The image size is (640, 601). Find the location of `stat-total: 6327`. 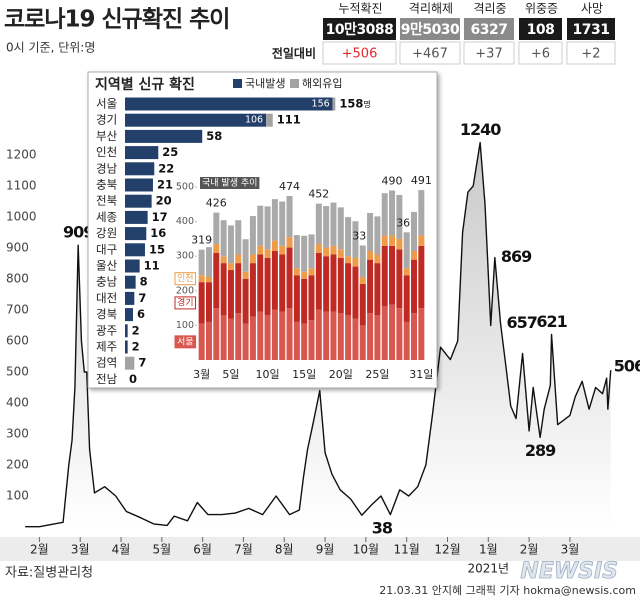

stat-total: 6327 is located at coordinates (489, 30).